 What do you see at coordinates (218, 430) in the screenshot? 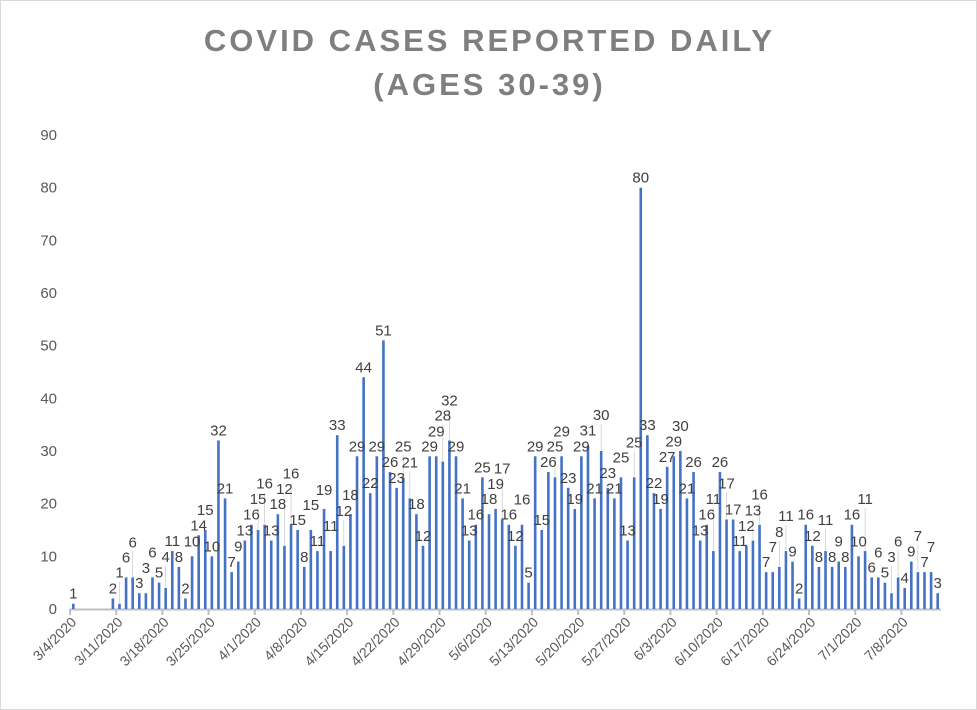
I see `data-label: 32` at bounding box center [218, 430].